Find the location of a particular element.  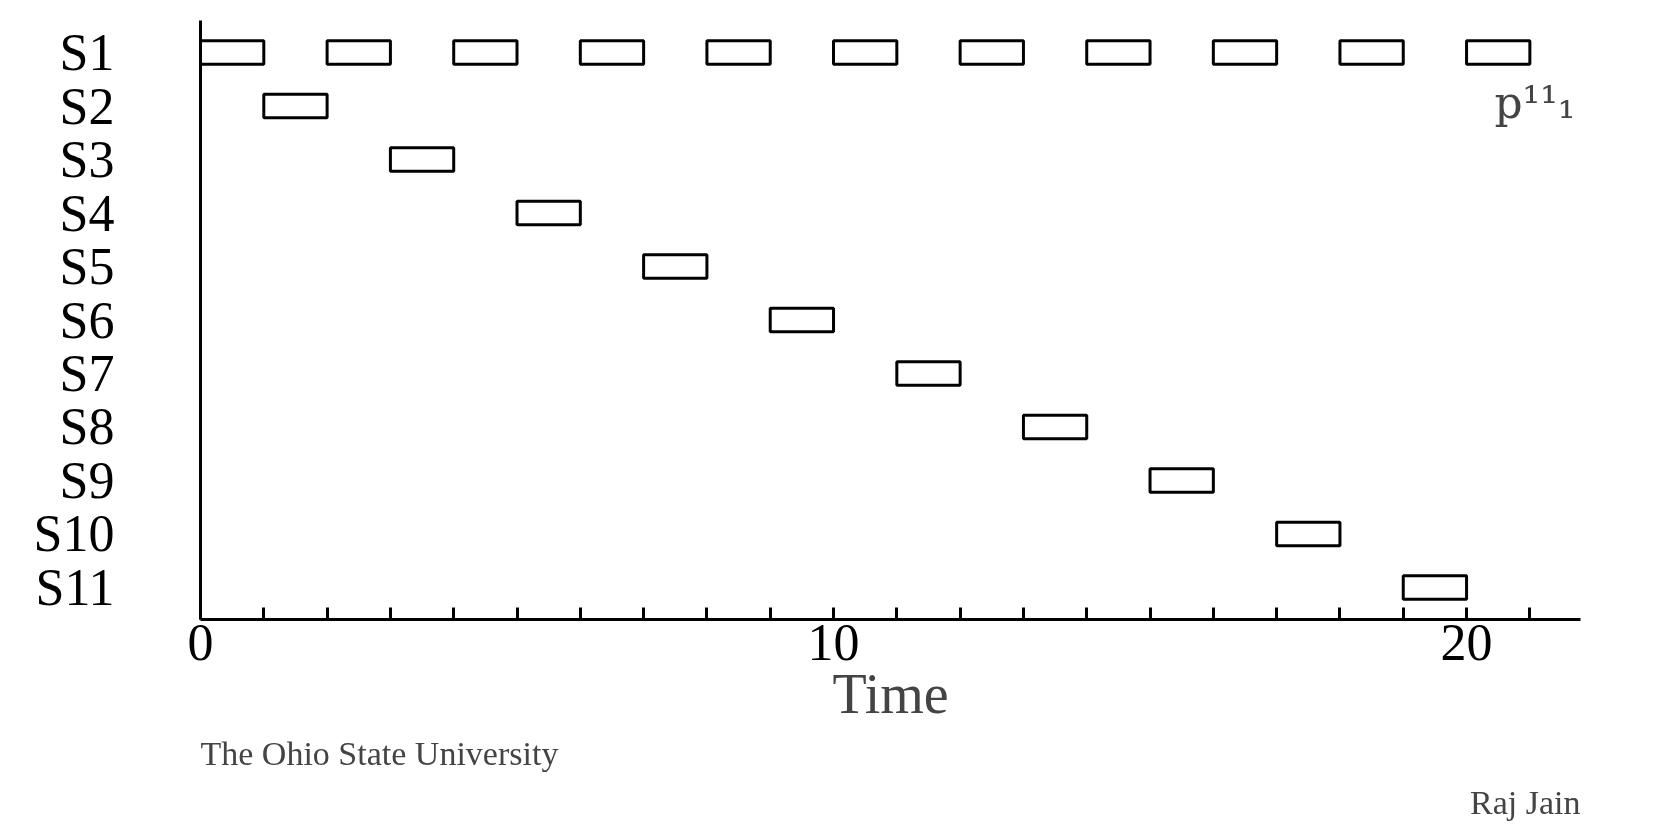

text: The Ohio State University is located at coordinates (379, 753).